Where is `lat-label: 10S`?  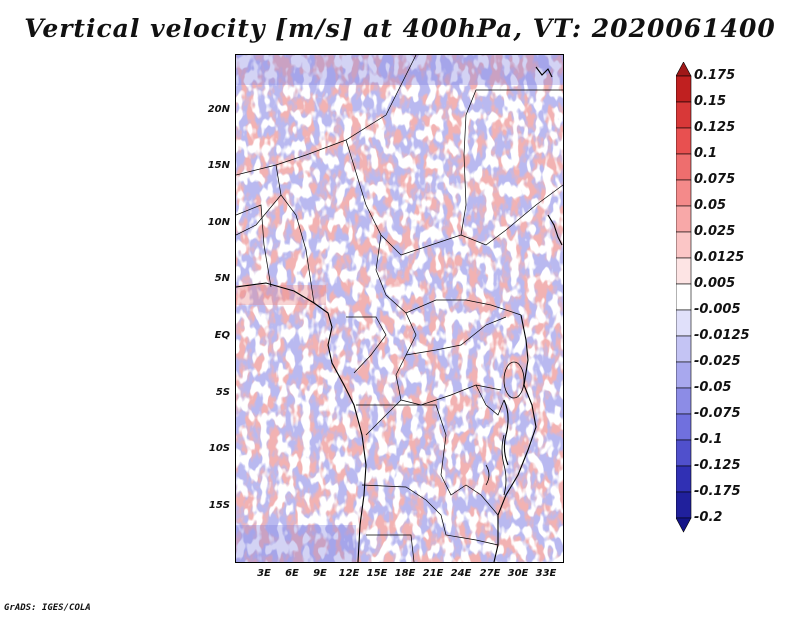
lat-label: 10S is located at coordinates (219, 448).